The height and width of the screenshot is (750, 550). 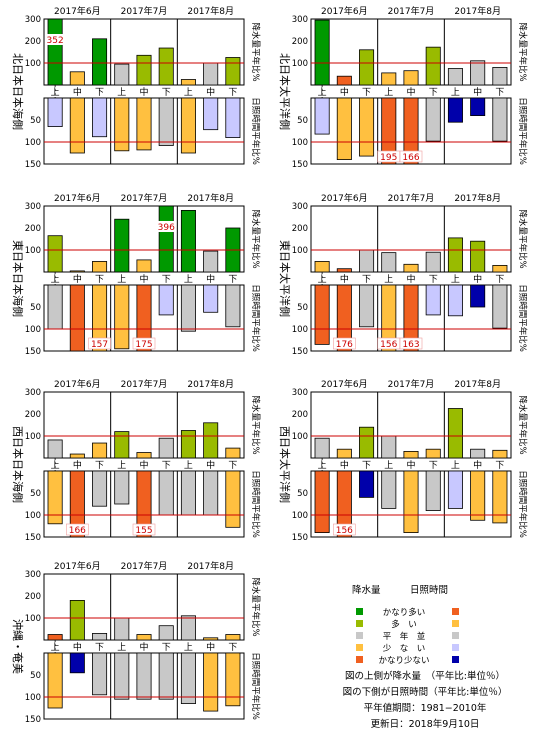 What do you see at coordinates (440, 612) in the screenshot?
I see `legend-row: かなり多い` at bounding box center [440, 612].